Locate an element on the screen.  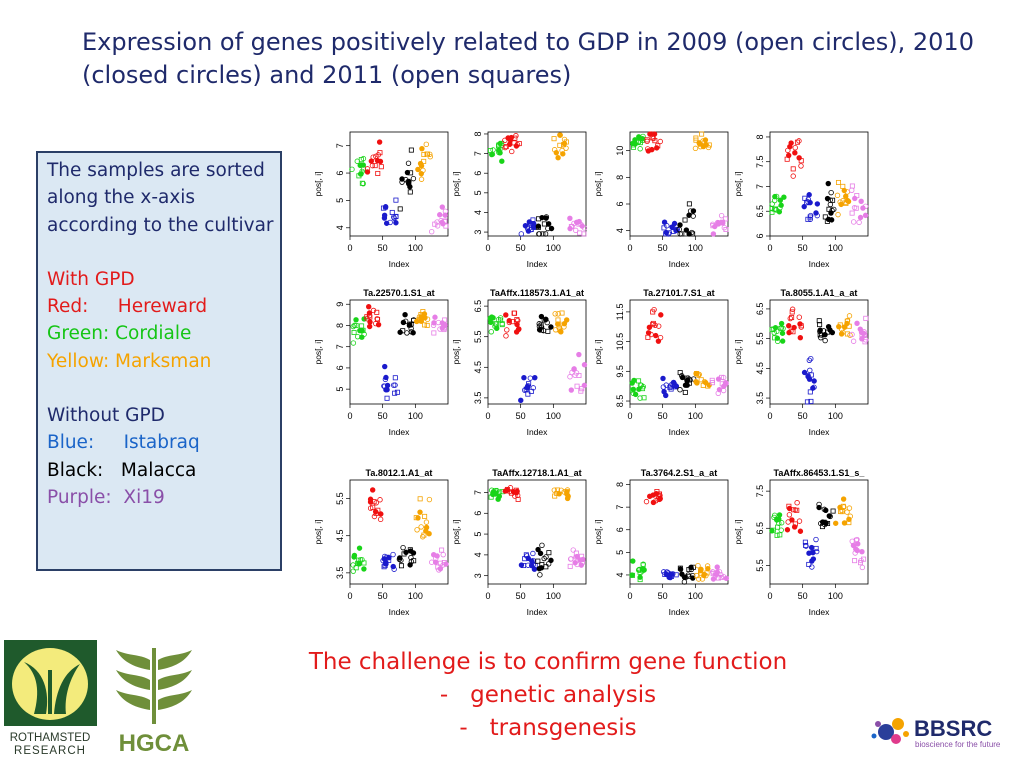
y-tick-label: 5 is located at coordinates (340, 200).